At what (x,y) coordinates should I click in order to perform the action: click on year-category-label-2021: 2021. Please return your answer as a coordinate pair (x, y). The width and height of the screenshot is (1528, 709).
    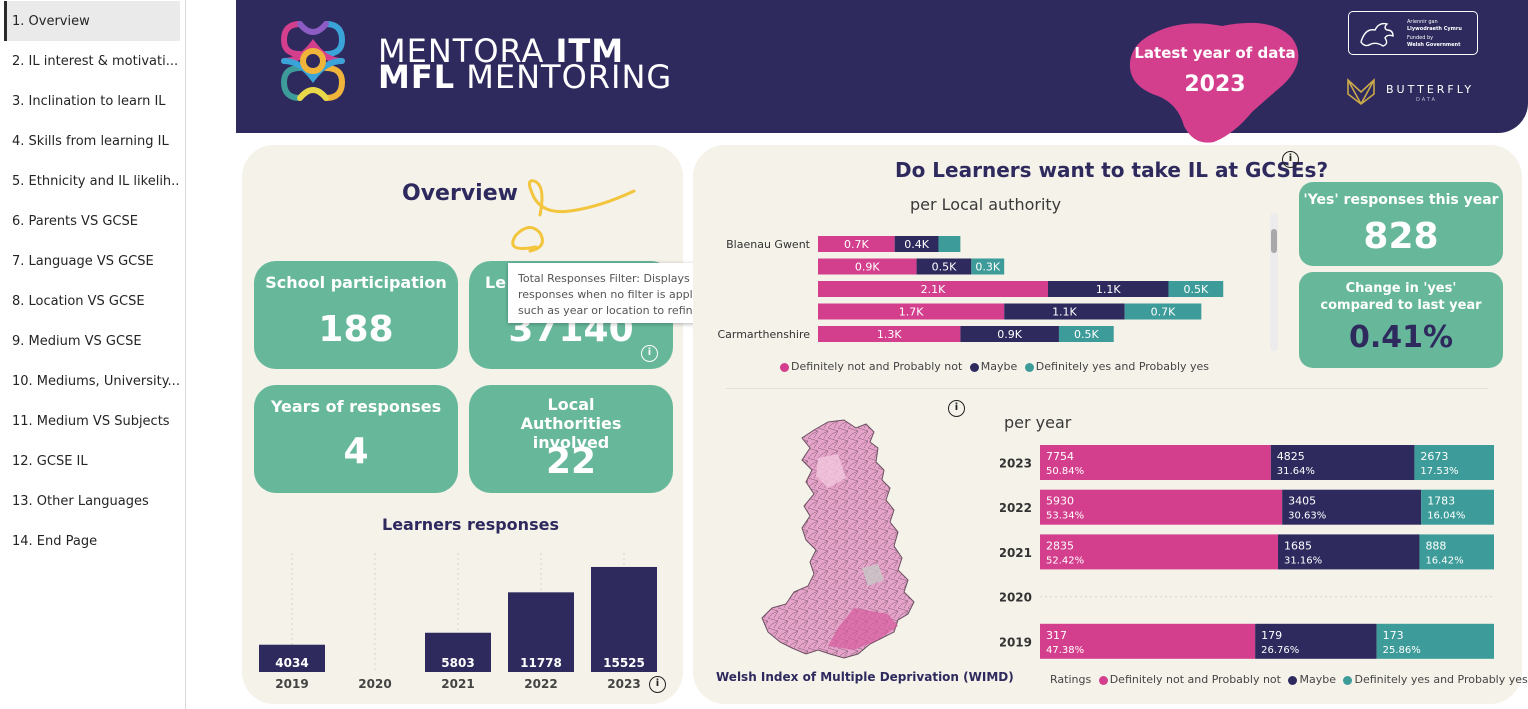
    Looking at the image, I should click on (1016, 553).